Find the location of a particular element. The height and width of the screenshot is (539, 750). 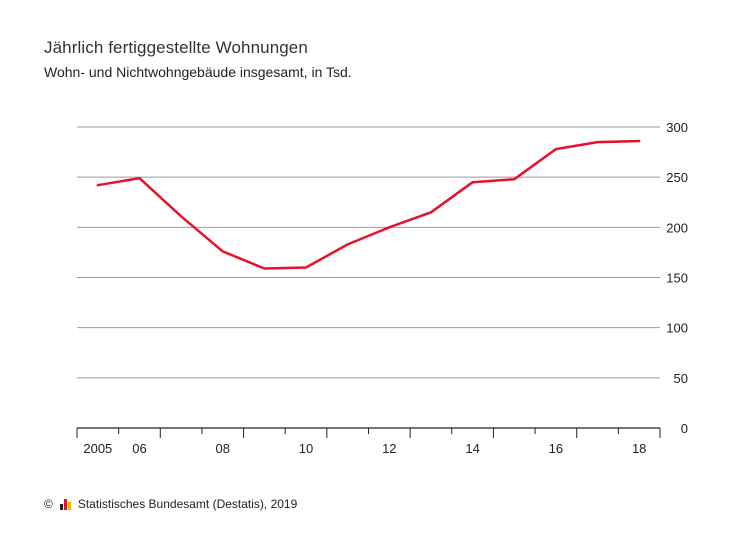

y-tick-label: 100 is located at coordinates (677, 328).